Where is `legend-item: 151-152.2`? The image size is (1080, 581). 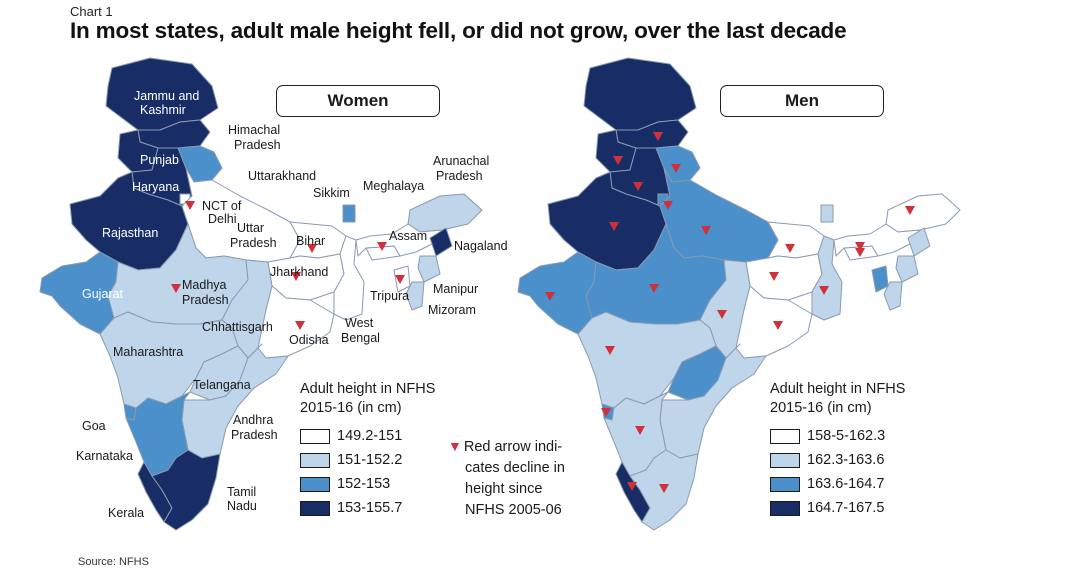
legend-item: 151-152.2 is located at coordinates (367, 460).